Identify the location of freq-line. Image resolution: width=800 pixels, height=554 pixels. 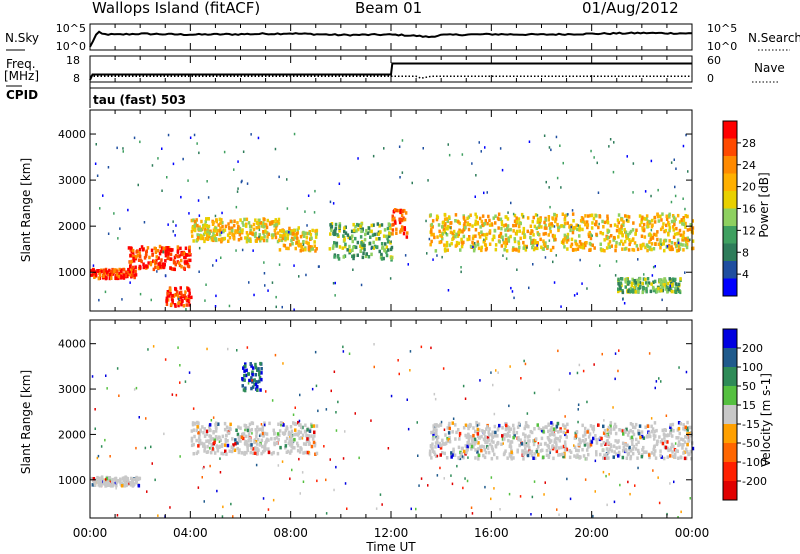
(390, 71).